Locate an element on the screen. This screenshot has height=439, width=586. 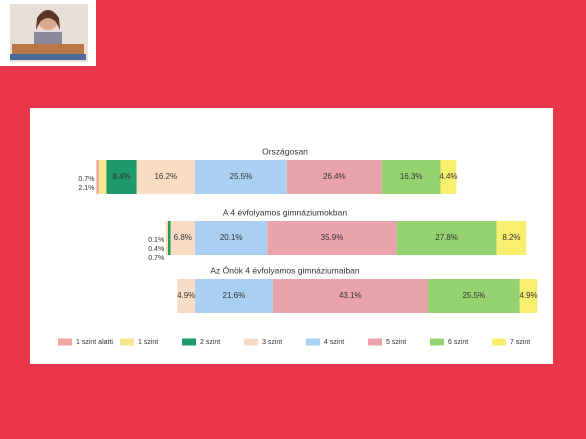
legend-label: 5 szint is located at coordinates (396, 342).